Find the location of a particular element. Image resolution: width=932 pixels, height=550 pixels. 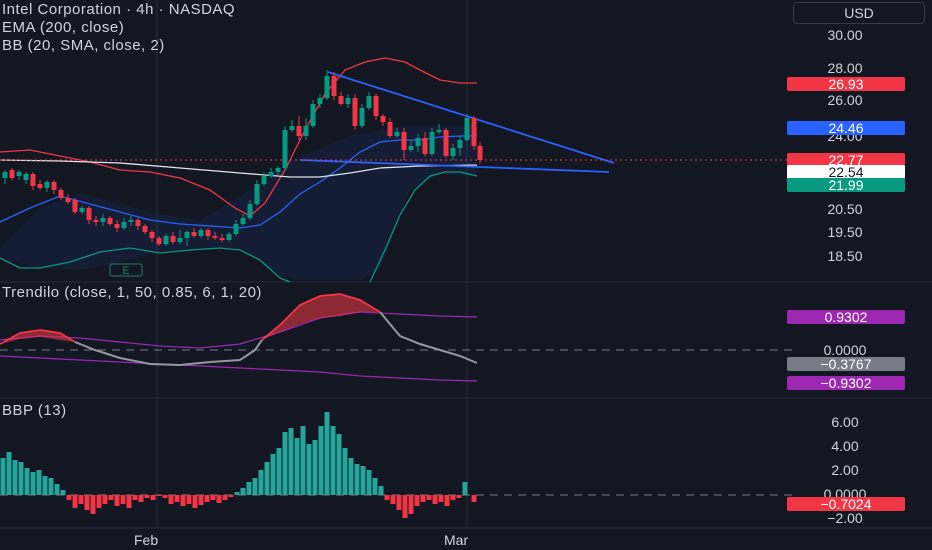

trendilo-fill-right is located at coordinates (321, 317).